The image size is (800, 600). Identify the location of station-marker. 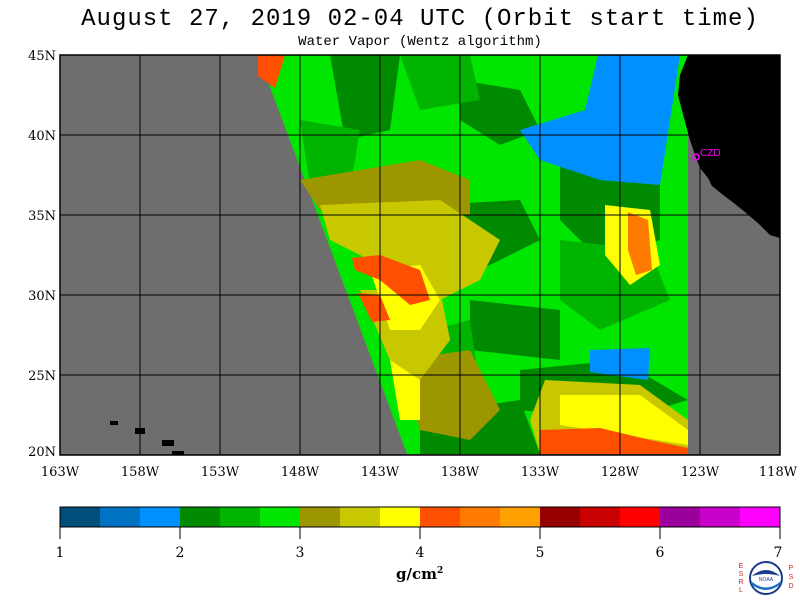
(696, 157).